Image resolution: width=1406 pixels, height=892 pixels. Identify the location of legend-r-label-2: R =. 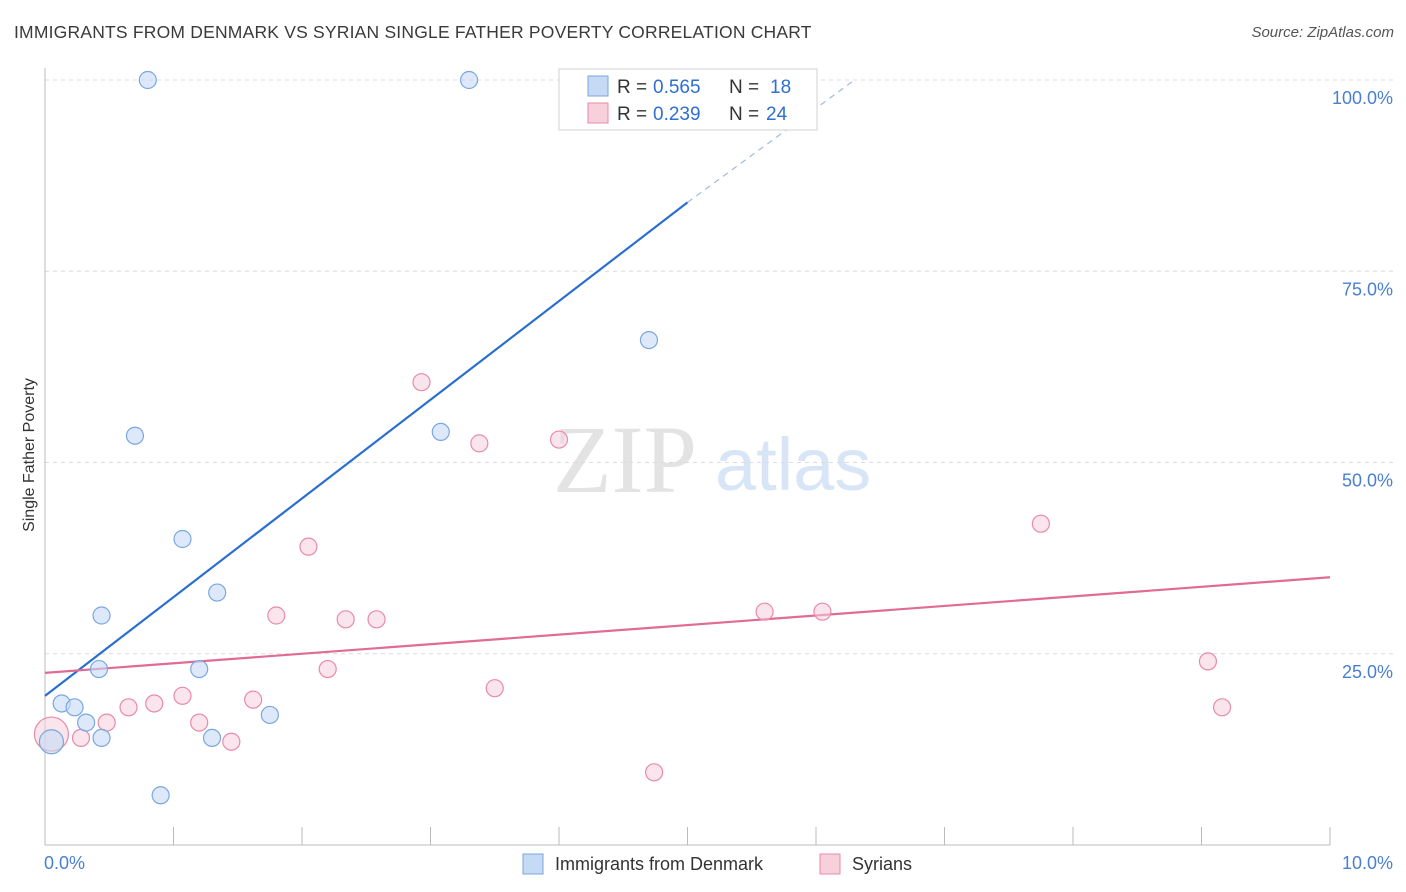
(632, 114).